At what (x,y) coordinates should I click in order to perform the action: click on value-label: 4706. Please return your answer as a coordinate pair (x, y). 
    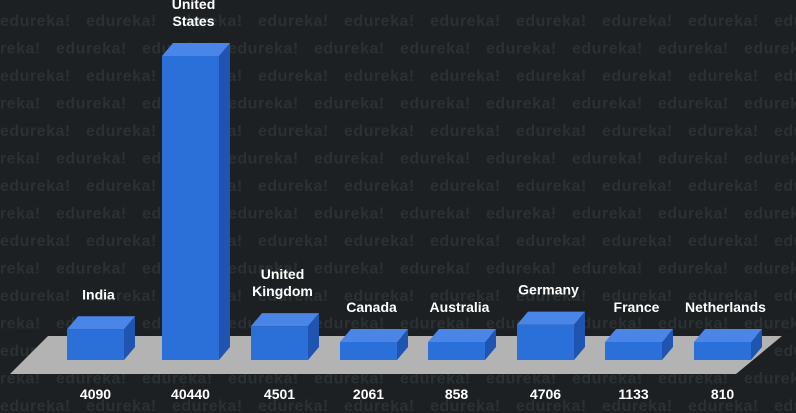
    Looking at the image, I should click on (545, 394).